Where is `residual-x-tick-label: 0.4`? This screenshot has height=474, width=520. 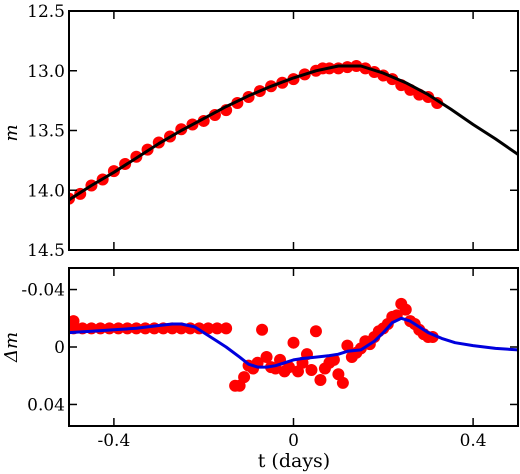 residual-x-tick-label: 0.4 is located at coordinates (473, 441).